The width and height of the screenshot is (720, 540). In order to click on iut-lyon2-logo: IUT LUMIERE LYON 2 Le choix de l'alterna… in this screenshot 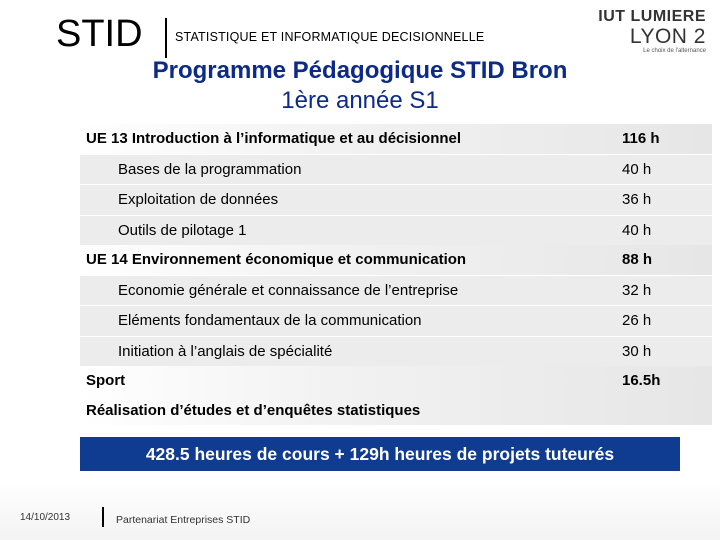, I will do `click(652, 31)`.